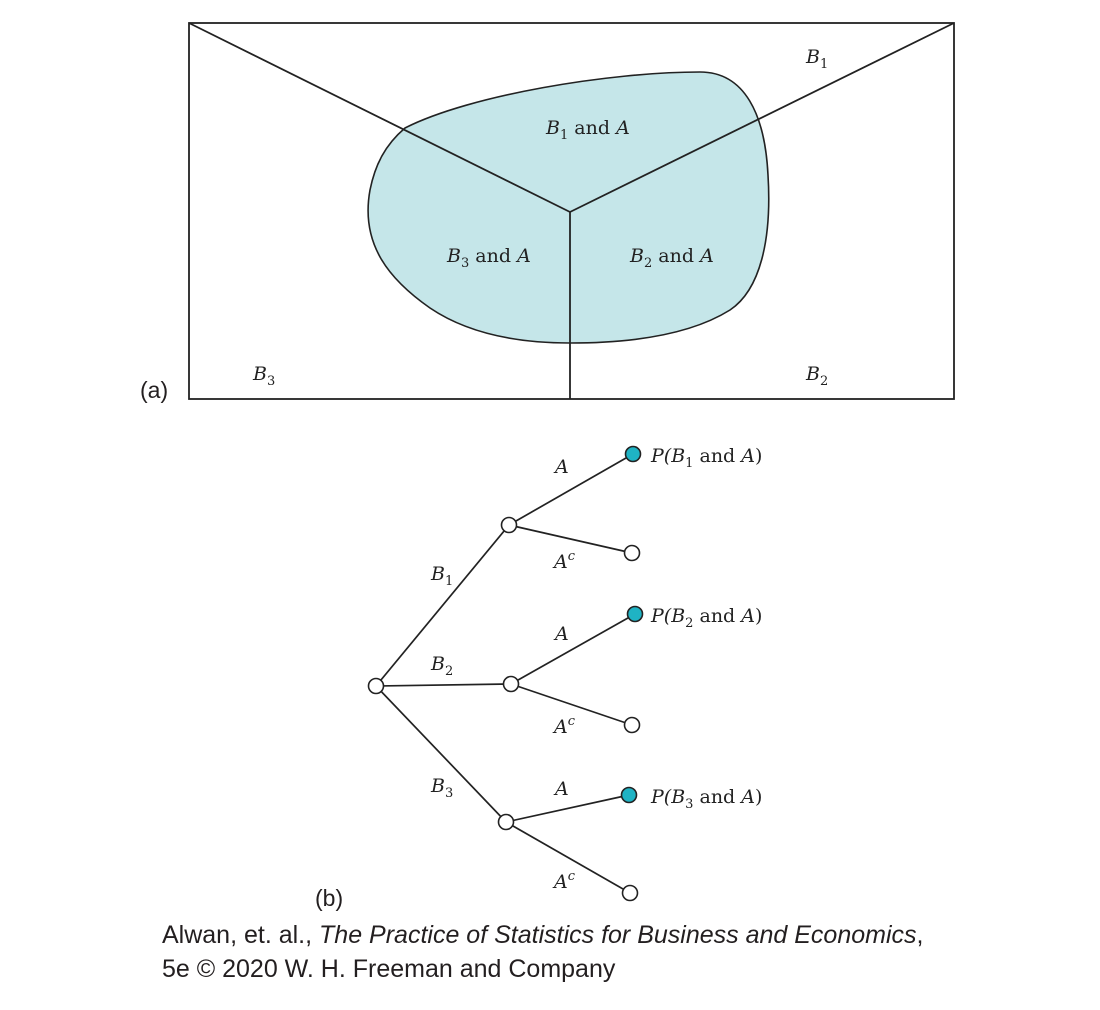  I want to click on region-label-b1: B1, so click(816, 59).